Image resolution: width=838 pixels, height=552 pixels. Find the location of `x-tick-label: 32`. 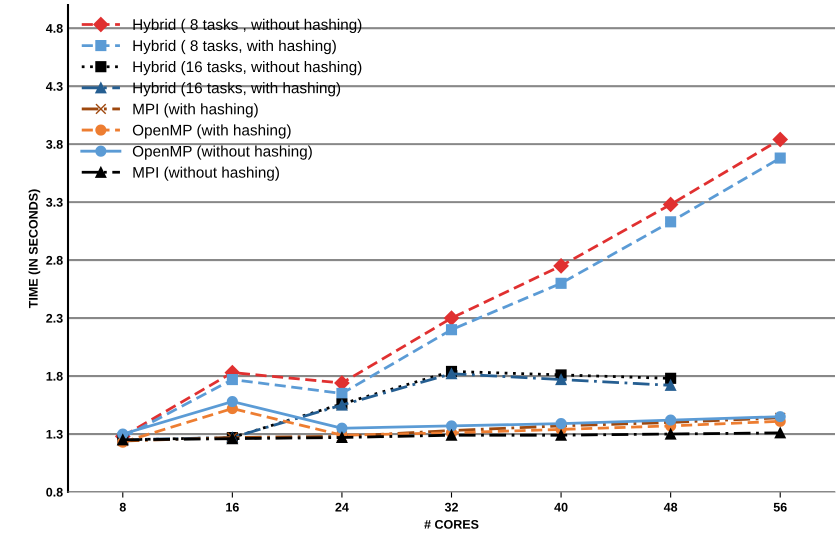

x-tick-label: 32 is located at coordinates (451, 507).